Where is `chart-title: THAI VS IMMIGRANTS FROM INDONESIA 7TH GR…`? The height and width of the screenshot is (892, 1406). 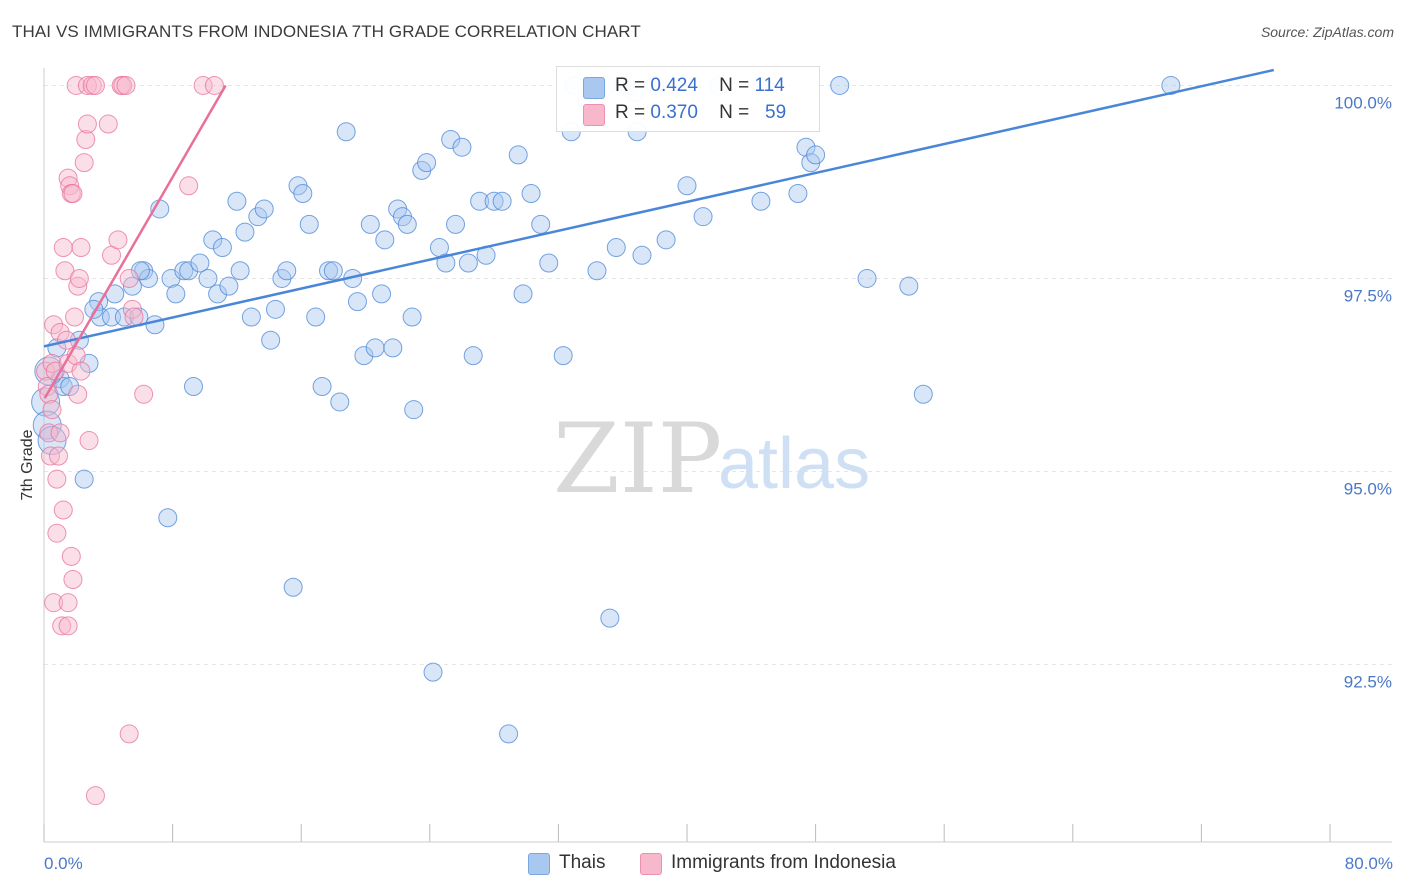 chart-title: THAI VS IMMIGRANTS FROM INDONESIA 7TH GR… is located at coordinates (326, 31).